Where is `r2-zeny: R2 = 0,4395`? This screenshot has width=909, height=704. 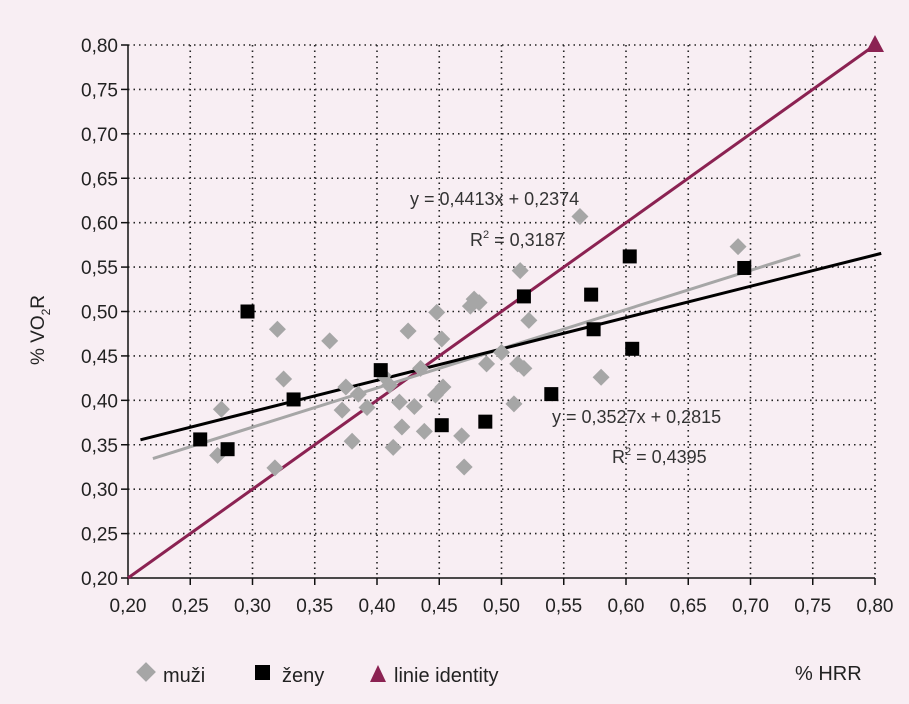 r2-zeny: R2 = 0,4395 is located at coordinates (659, 456).